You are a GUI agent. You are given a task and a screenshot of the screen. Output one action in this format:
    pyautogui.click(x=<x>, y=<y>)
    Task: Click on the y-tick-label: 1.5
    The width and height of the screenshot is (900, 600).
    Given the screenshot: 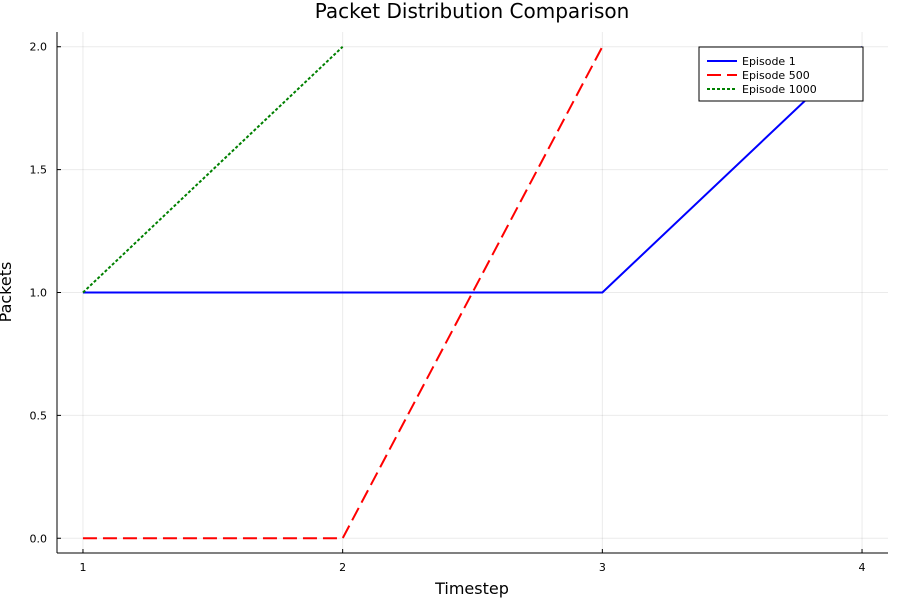 What is the action you would take?
    pyautogui.click(x=39, y=170)
    